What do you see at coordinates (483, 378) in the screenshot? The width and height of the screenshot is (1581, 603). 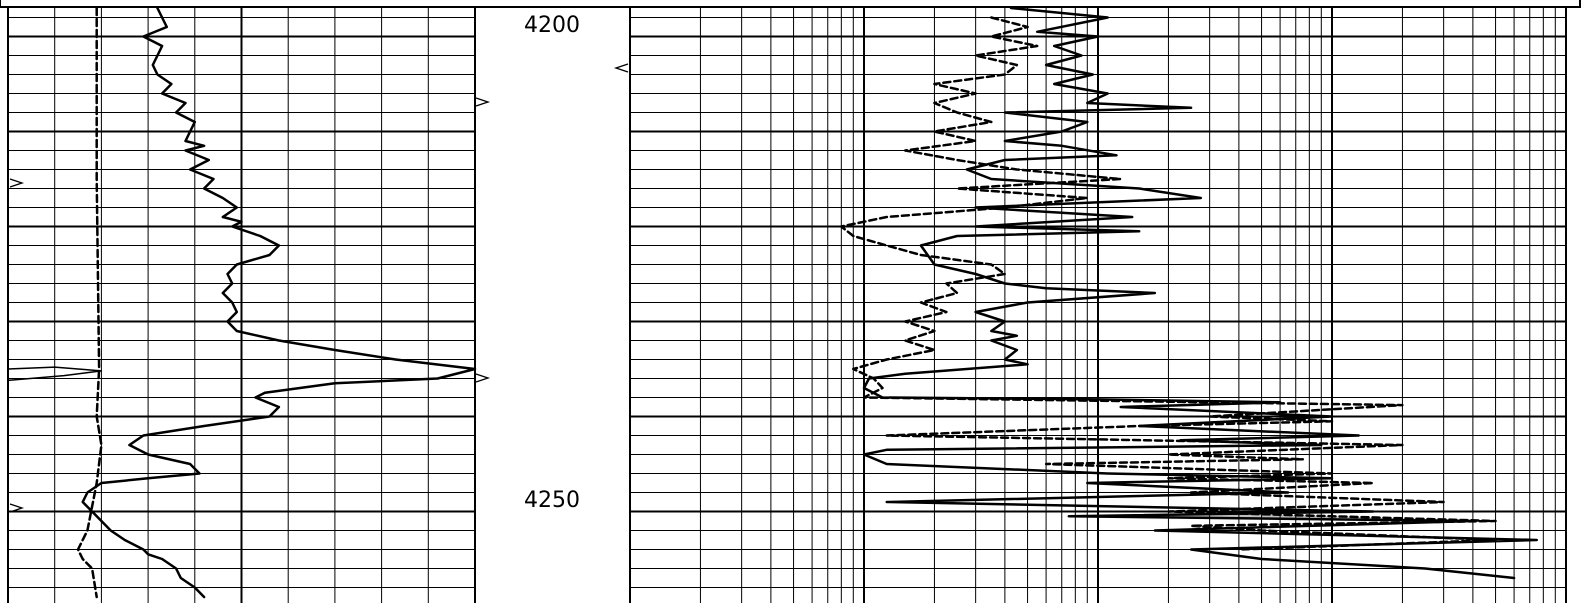 I see `marker-track1-edge-b` at bounding box center [483, 378].